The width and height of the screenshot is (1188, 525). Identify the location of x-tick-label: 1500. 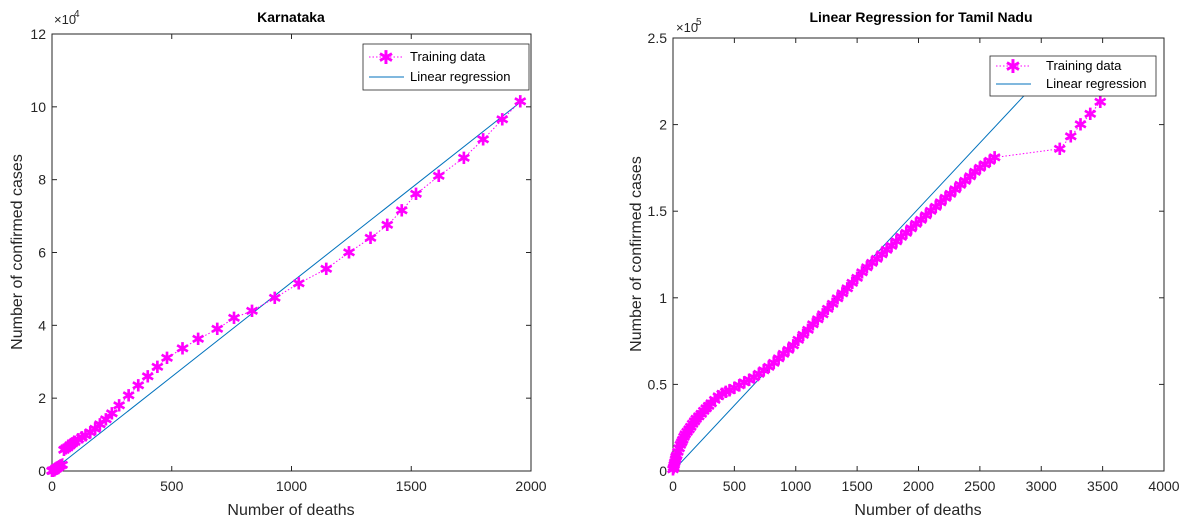
(857, 486).